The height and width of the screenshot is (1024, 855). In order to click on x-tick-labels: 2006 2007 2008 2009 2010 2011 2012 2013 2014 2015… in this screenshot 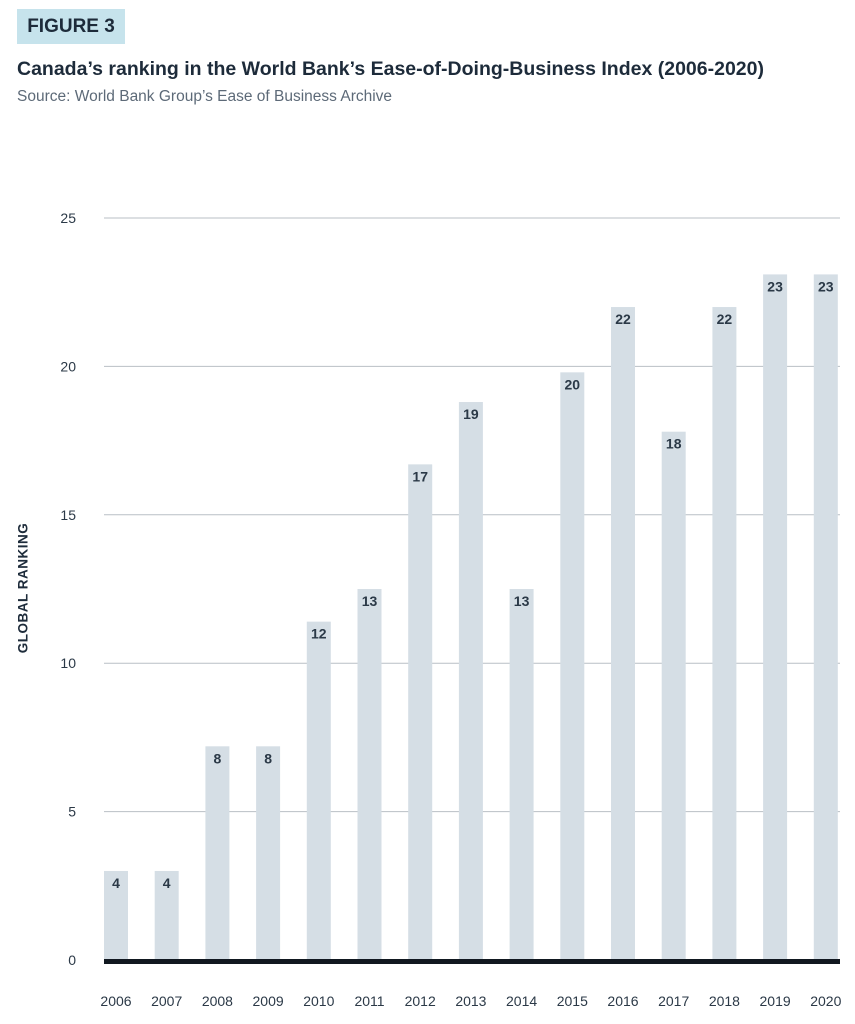, I will do `click(470, 1001)`.